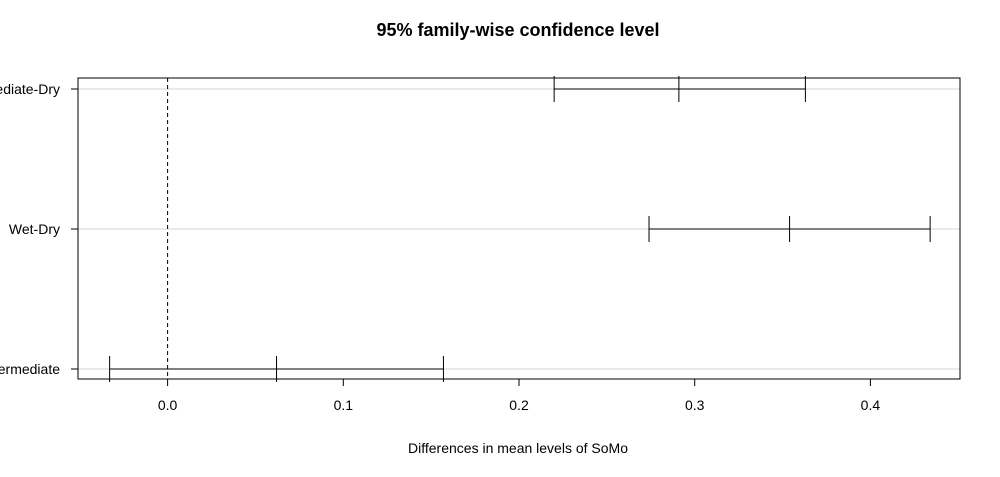 This screenshot has height=477, width=1000. I want to click on chart-title: 95% family-wise confidence level, so click(517, 30).